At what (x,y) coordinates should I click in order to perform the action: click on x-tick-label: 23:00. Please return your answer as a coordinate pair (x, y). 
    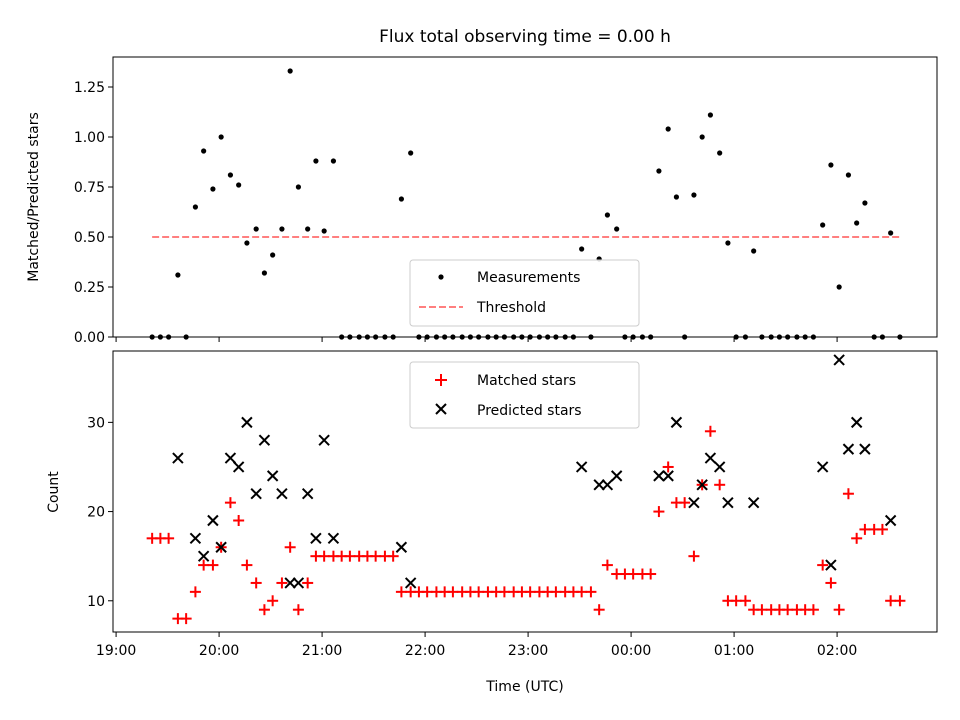
    Looking at the image, I should click on (528, 651).